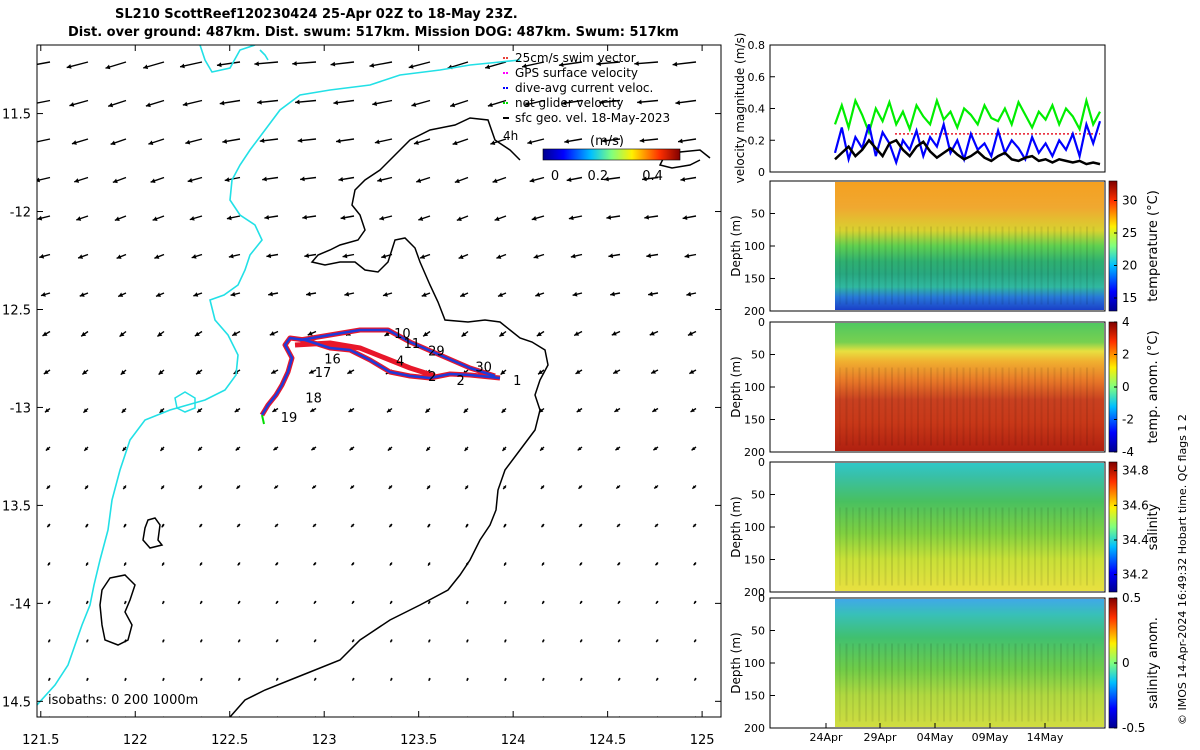 The image size is (1200, 750). I want to click on velocity-series-line, so click(967, 143).